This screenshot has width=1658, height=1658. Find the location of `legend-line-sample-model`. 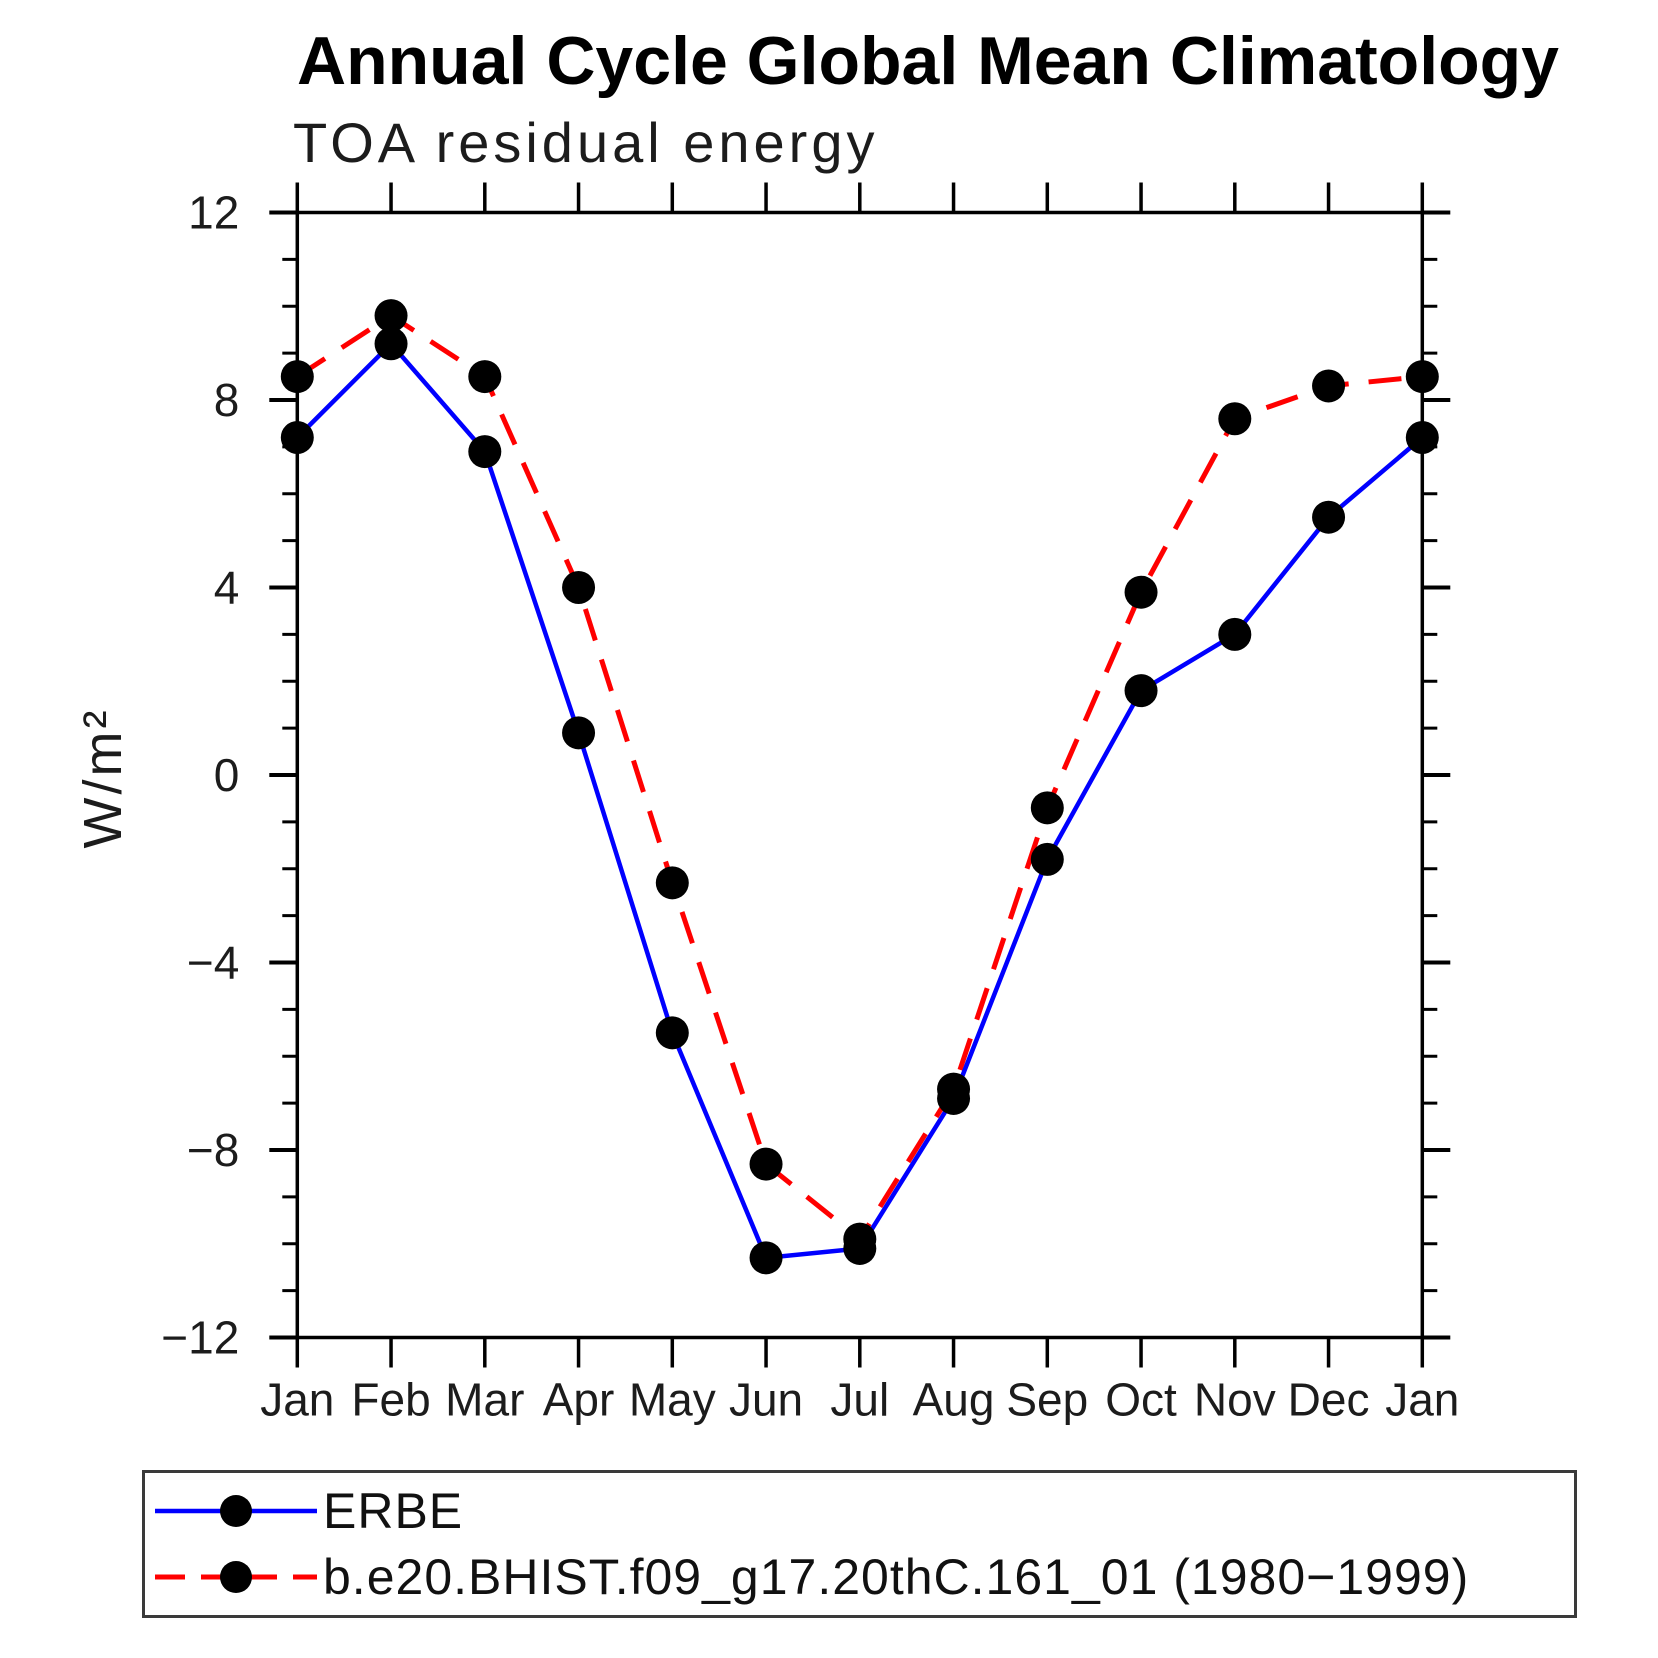

legend-line-sample-model is located at coordinates (236, 1577).